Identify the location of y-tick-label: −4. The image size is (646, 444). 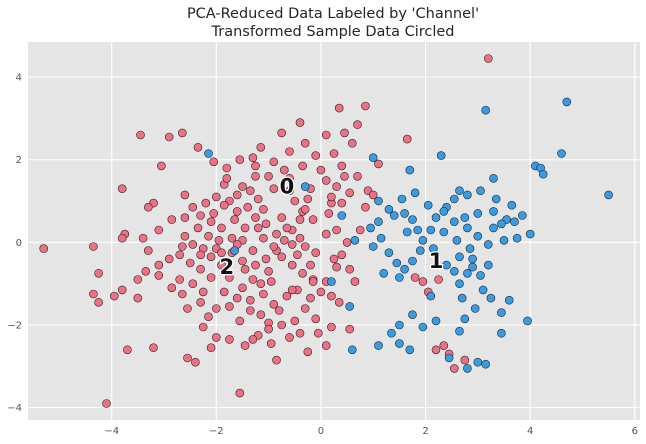
(14, 408).